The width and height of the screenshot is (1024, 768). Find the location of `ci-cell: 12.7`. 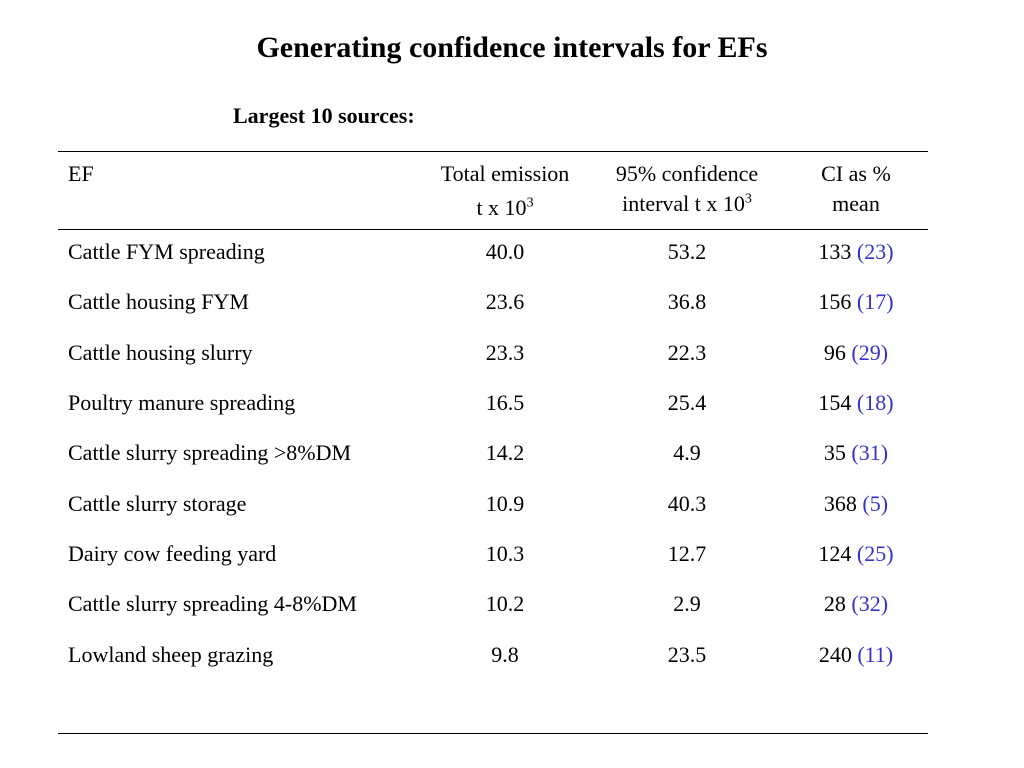

ci-cell: 12.7 is located at coordinates (687, 553).